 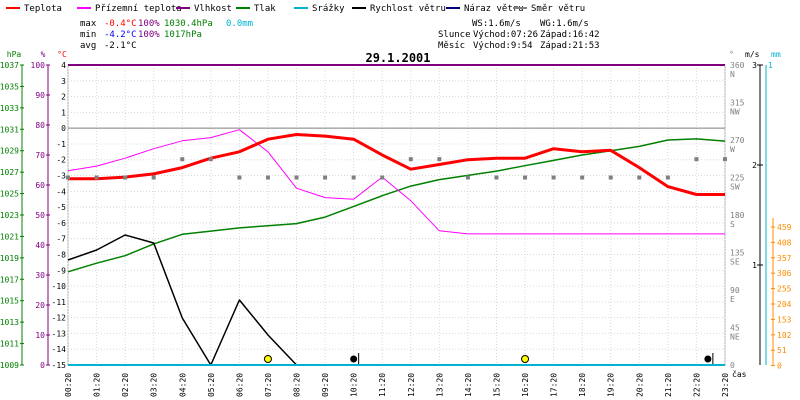 What do you see at coordinates (9, 344) in the screenshot?
I see `tick-label-hpa: 1011` at bounding box center [9, 344].